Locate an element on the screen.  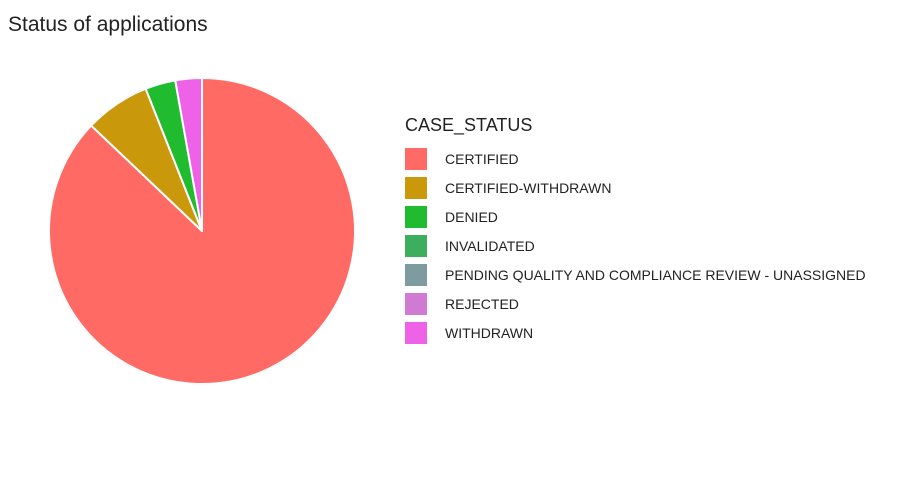
legend-label-certified-withdrawn: CERTIFIED-WITHDRAWN is located at coordinates (528, 187).